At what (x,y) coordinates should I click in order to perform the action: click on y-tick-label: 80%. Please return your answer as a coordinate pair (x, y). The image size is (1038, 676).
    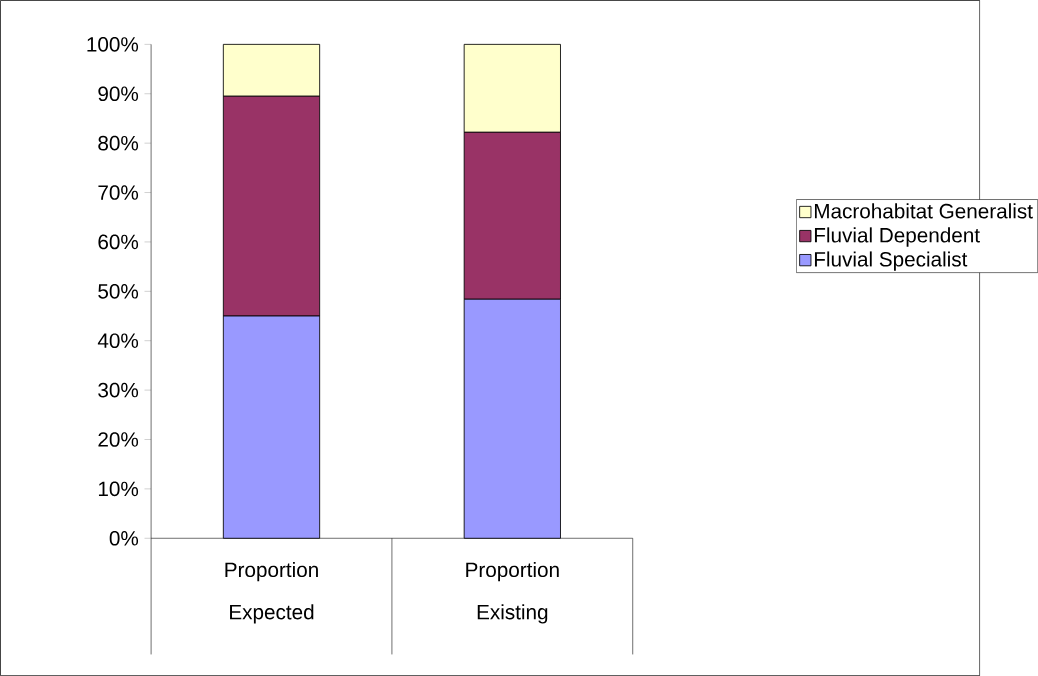
    Looking at the image, I should click on (118, 143).